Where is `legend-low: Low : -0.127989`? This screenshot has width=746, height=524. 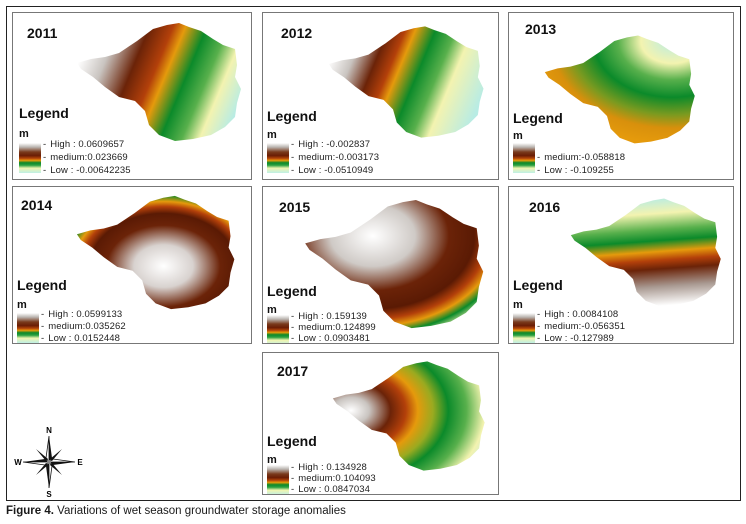 legend-low: Low : -0.127989 is located at coordinates (575, 338).